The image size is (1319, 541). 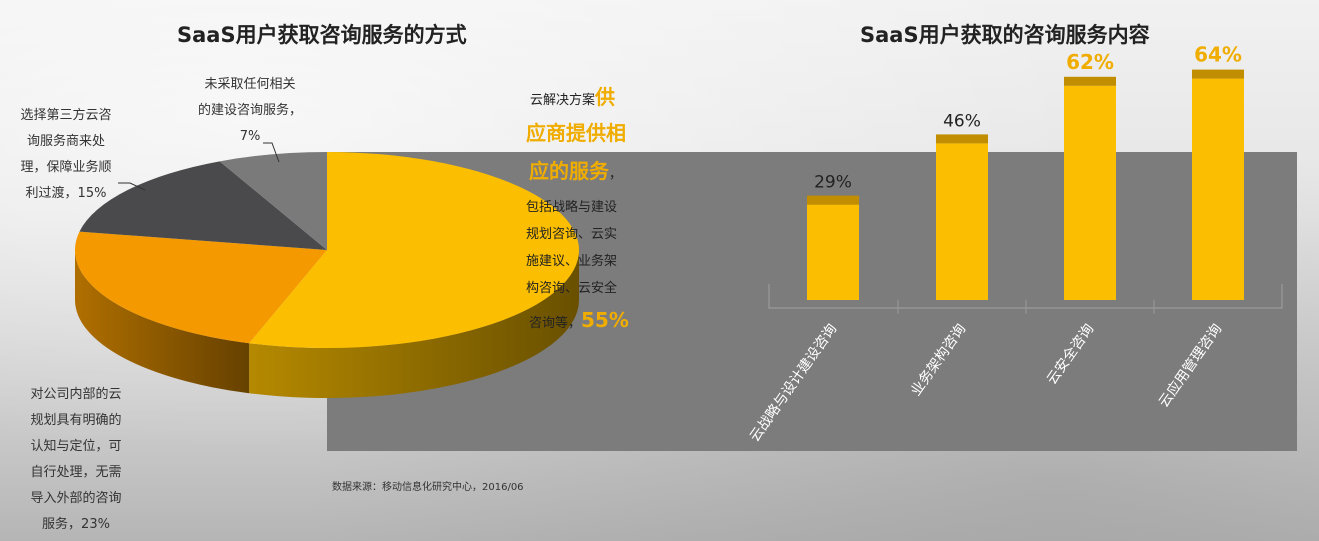 I want to click on bar-category-label-1: 业务架构咨询, so click(x=938, y=360).